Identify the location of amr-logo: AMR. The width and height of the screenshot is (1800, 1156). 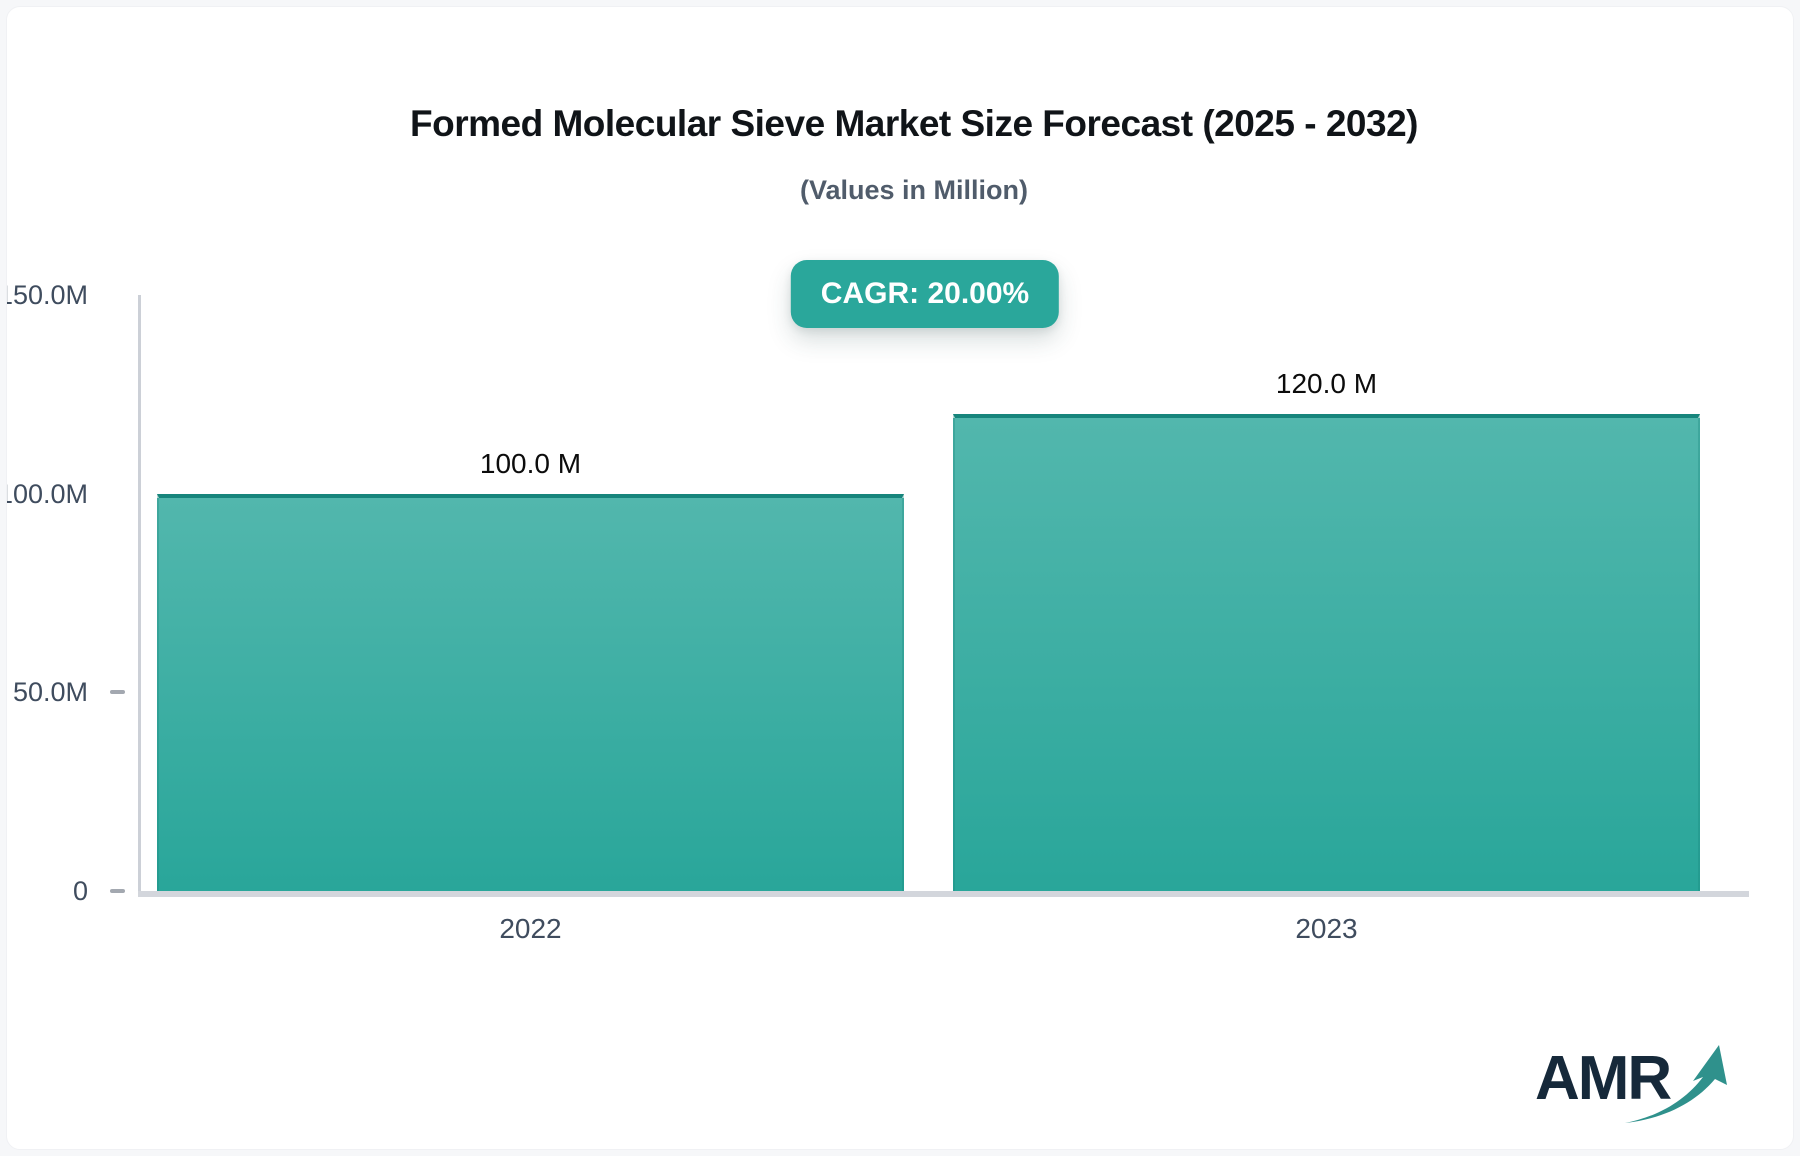
(1650, 1090).